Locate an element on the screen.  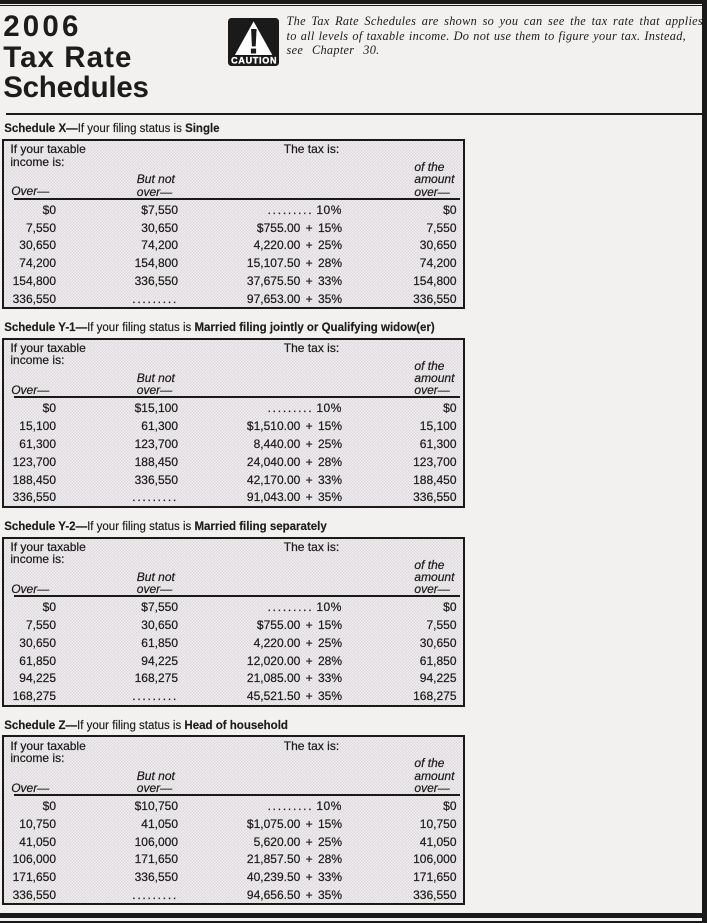
svg-text: CAUTION is located at coordinates (253, 60).